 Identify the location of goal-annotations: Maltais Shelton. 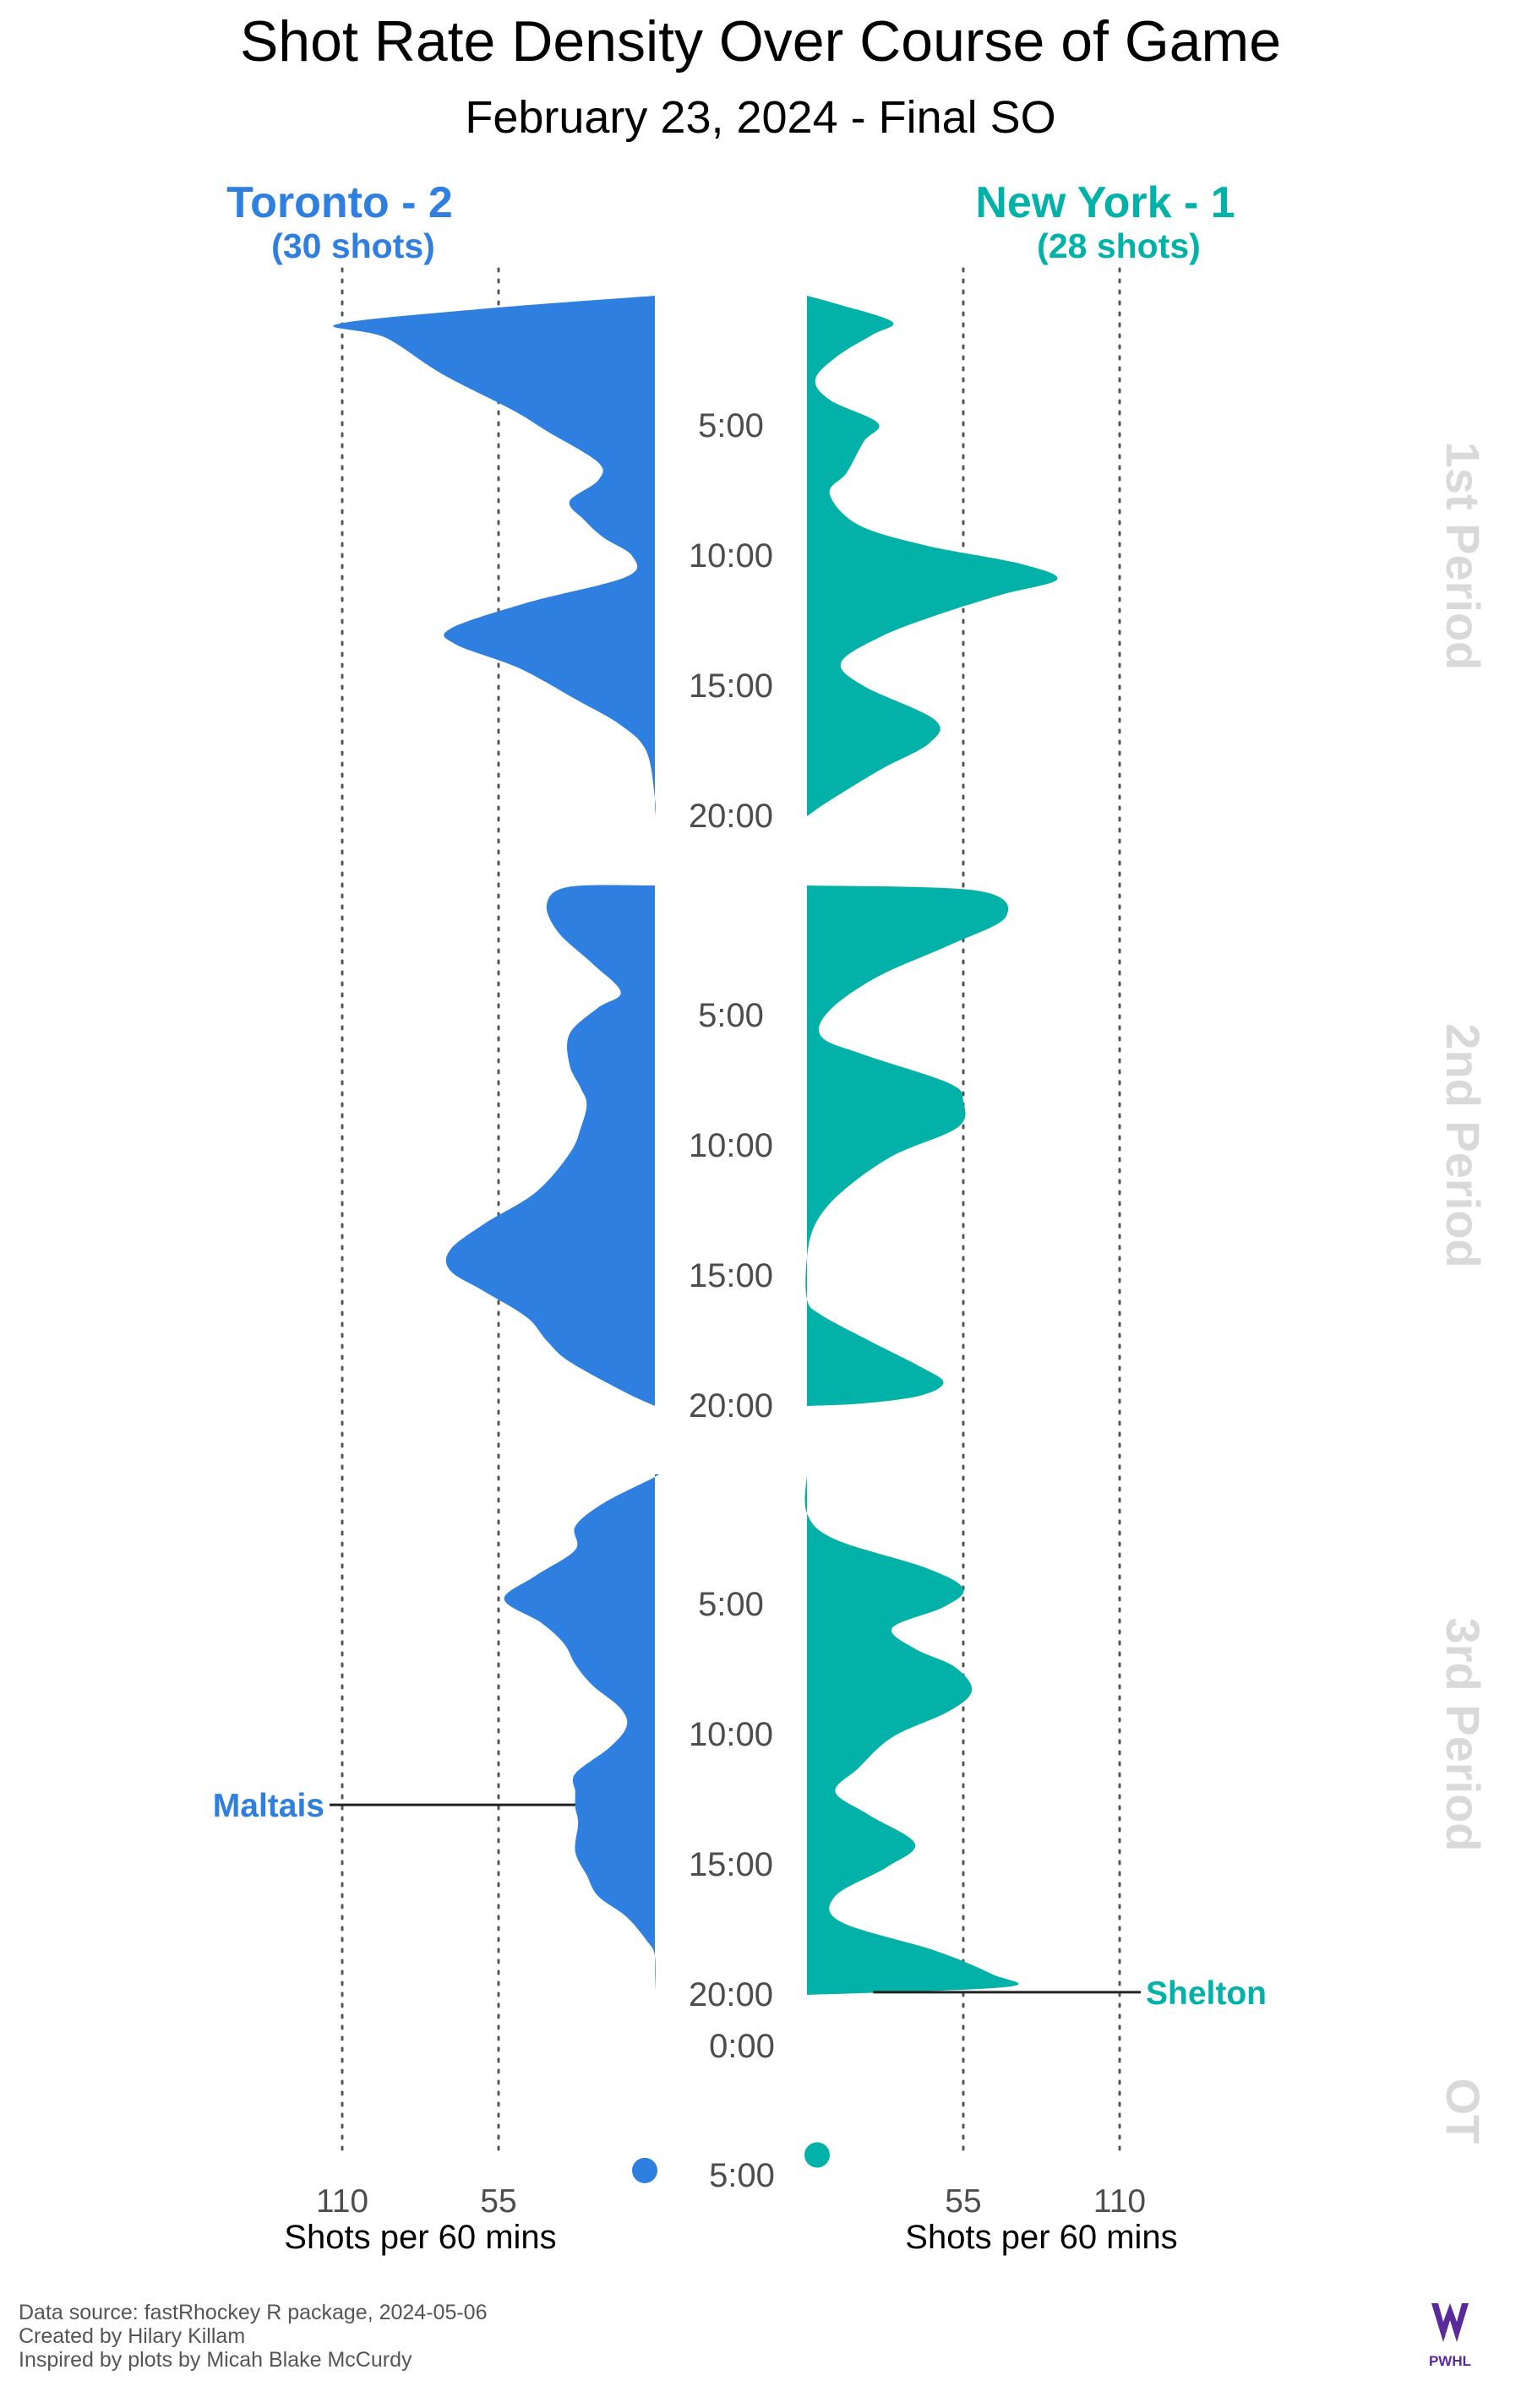
(740, 1900).